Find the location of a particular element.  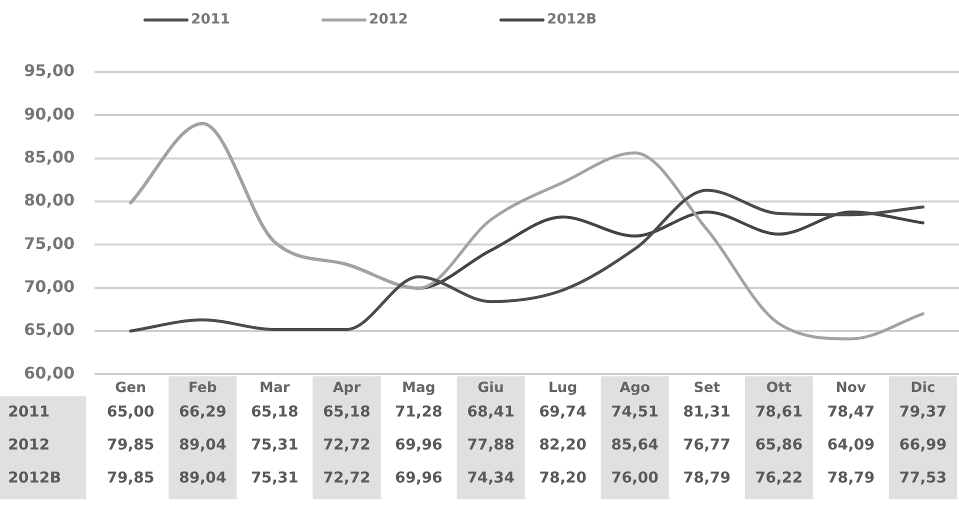

x-tick-label: Set is located at coordinates (707, 388).